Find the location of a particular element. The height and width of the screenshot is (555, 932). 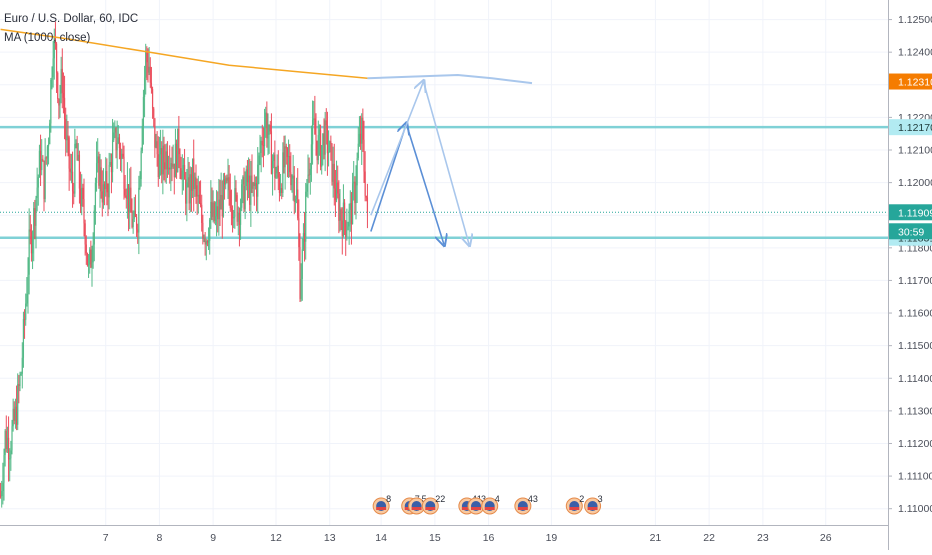

economic-events: 8752241344323 is located at coordinates (487, 504).